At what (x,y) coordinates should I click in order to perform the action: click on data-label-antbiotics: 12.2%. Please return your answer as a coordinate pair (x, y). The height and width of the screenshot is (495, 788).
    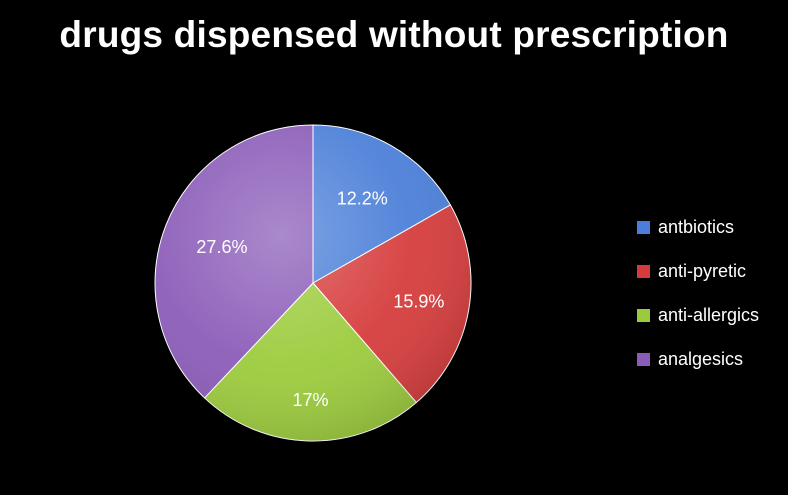
    Looking at the image, I should click on (362, 198).